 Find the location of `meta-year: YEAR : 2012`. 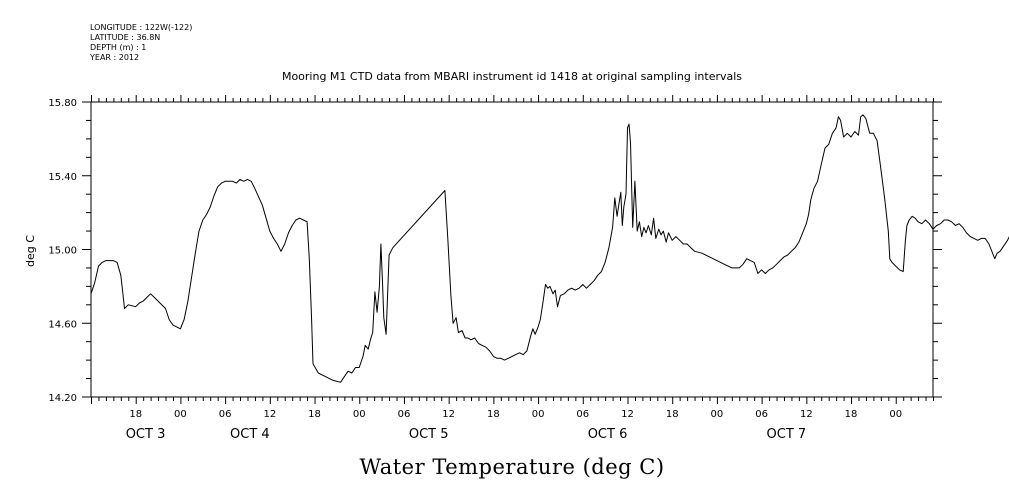

meta-year: YEAR : 2012 is located at coordinates (114, 57).